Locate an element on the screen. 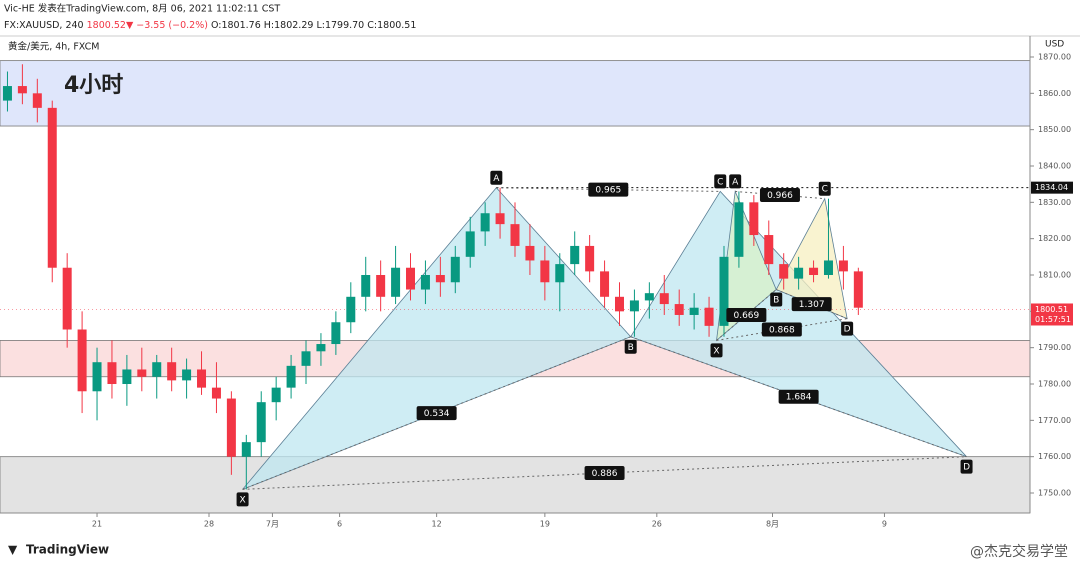 Image resolution: width=1080 pixels, height=565 pixels. point-label: D is located at coordinates (847, 330).